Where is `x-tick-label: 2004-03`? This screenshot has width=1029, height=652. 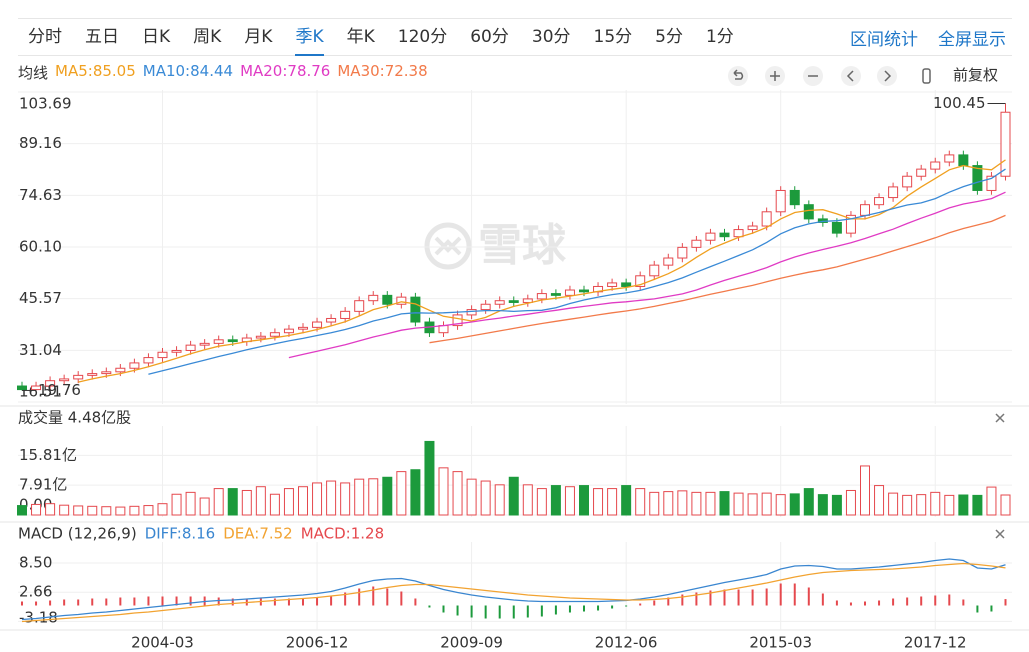
x-tick-label: 2004-03 is located at coordinates (162, 643).